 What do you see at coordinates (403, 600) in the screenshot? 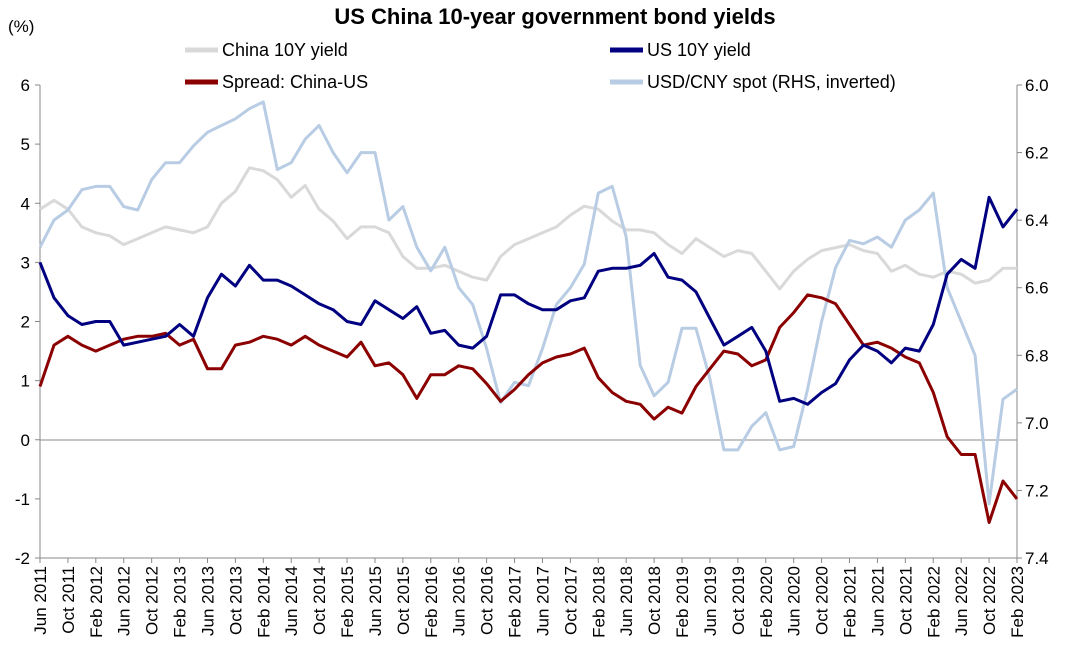
I see `x-tick-label: Oct 2015` at bounding box center [403, 600].